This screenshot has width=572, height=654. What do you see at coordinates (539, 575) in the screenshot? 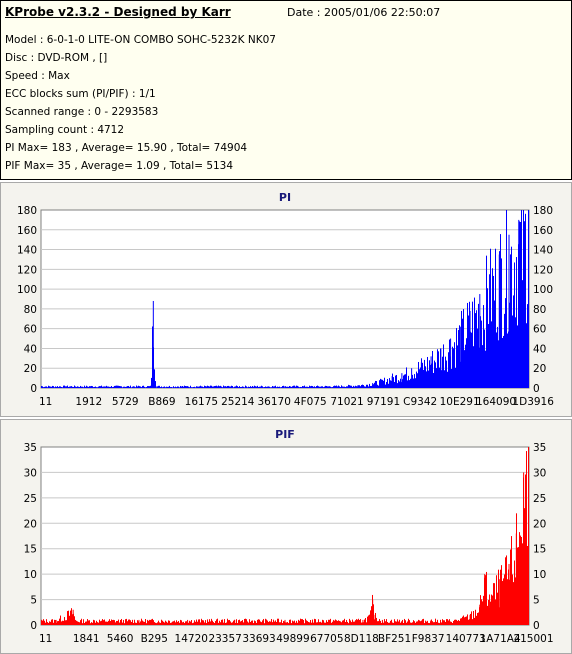
I see `pif-ytick-right: 10` at bounding box center [539, 575].